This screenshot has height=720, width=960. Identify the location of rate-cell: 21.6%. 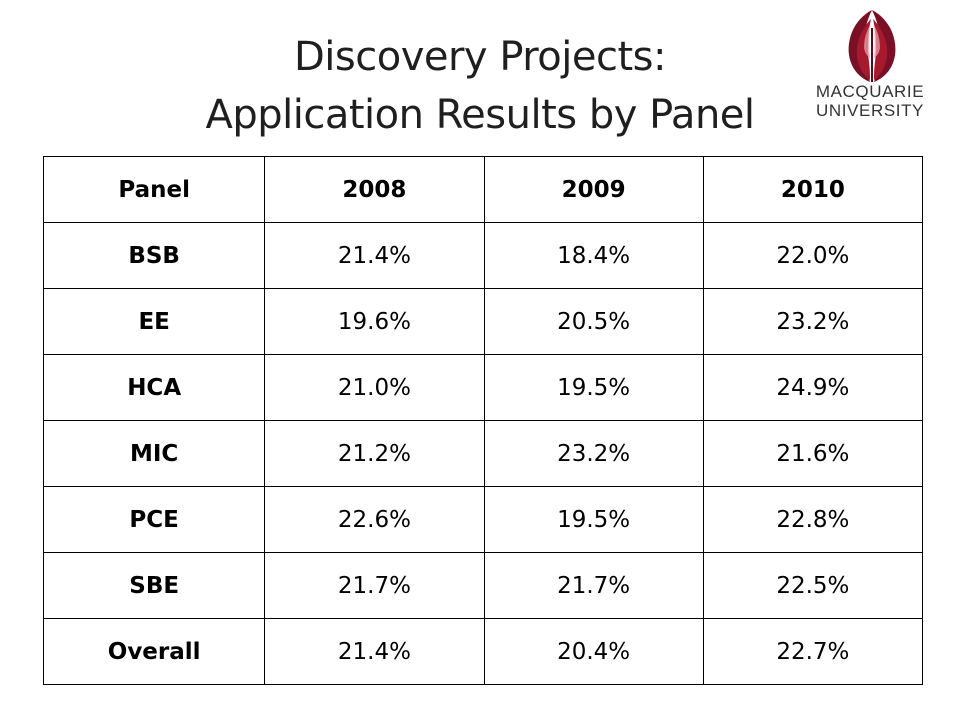
(813, 453).